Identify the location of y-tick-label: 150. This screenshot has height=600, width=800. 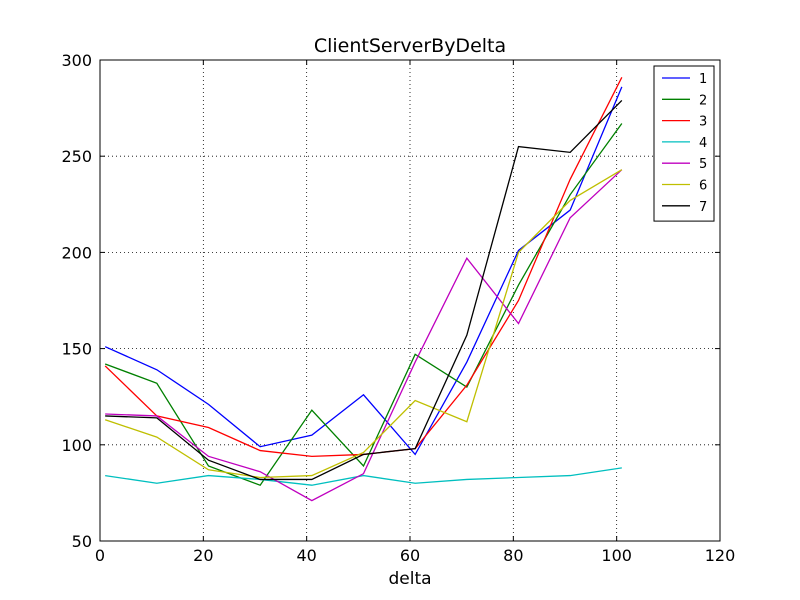
(76, 349).